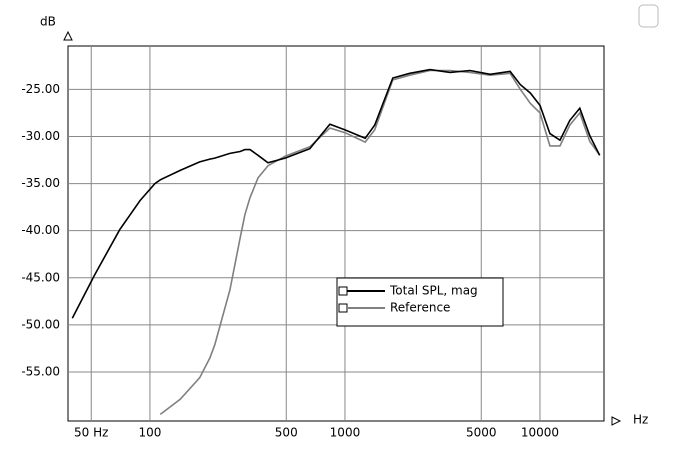 The height and width of the screenshot is (473, 674). What do you see at coordinates (91, 433) in the screenshot?
I see `x-tick-label: 50 Hz` at bounding box center [91, 433].